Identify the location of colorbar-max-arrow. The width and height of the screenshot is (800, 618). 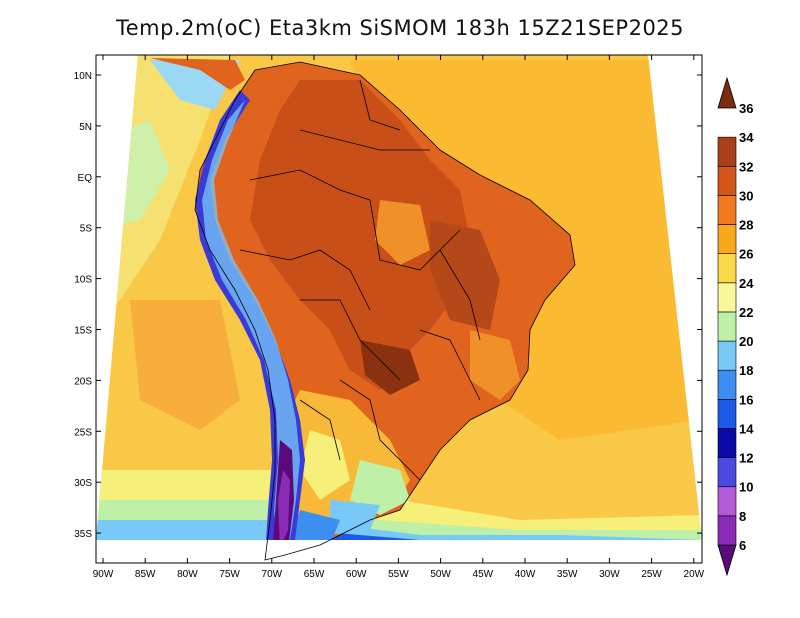
(727, 92).